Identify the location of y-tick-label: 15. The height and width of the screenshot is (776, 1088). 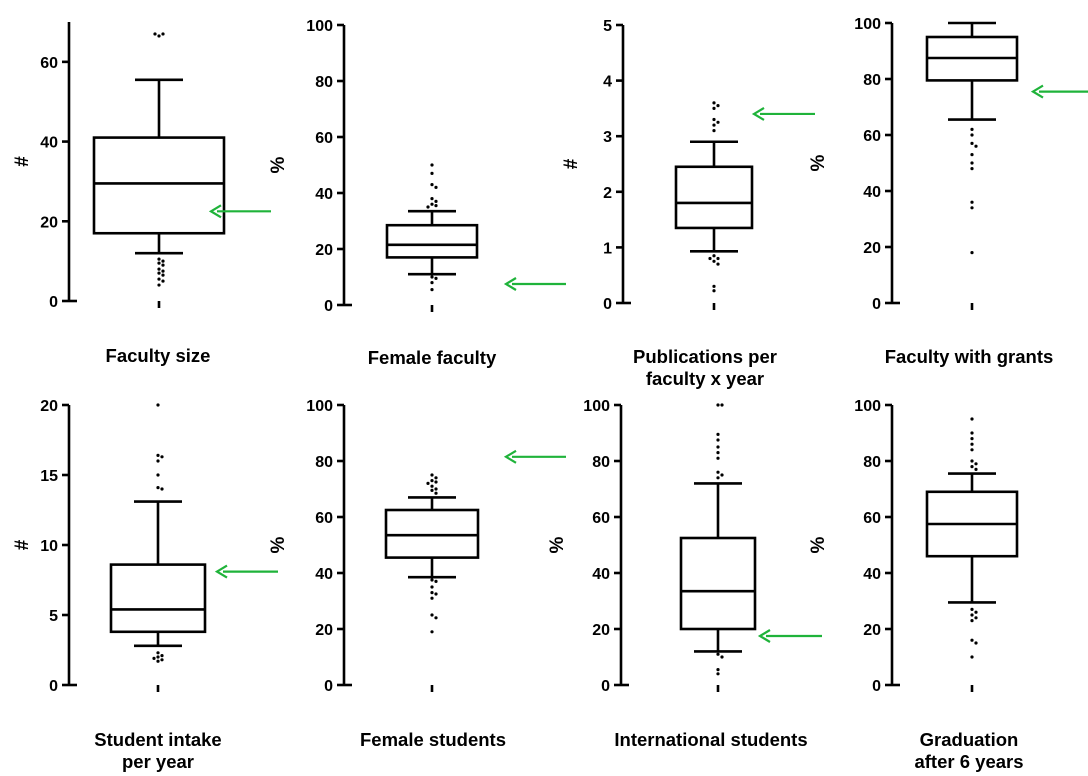
(49, 476).